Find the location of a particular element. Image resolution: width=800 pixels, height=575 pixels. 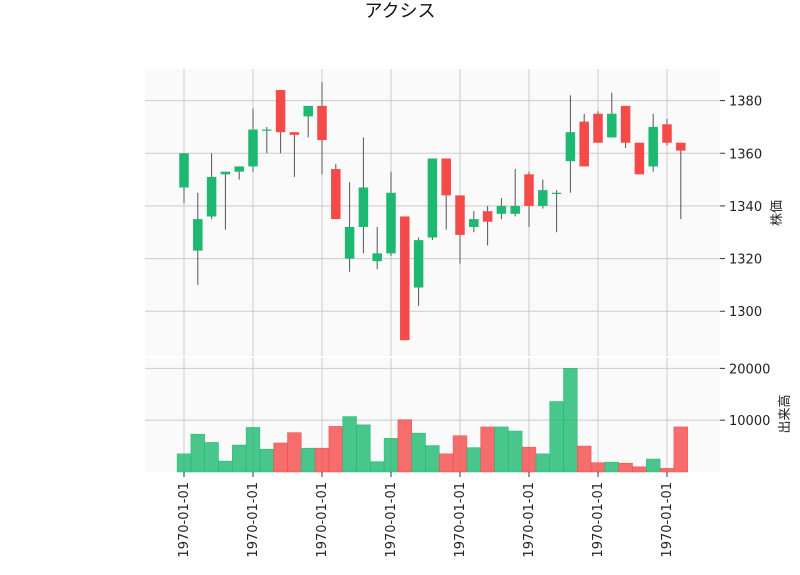

volume-bars is located at coordinates (432, 420).